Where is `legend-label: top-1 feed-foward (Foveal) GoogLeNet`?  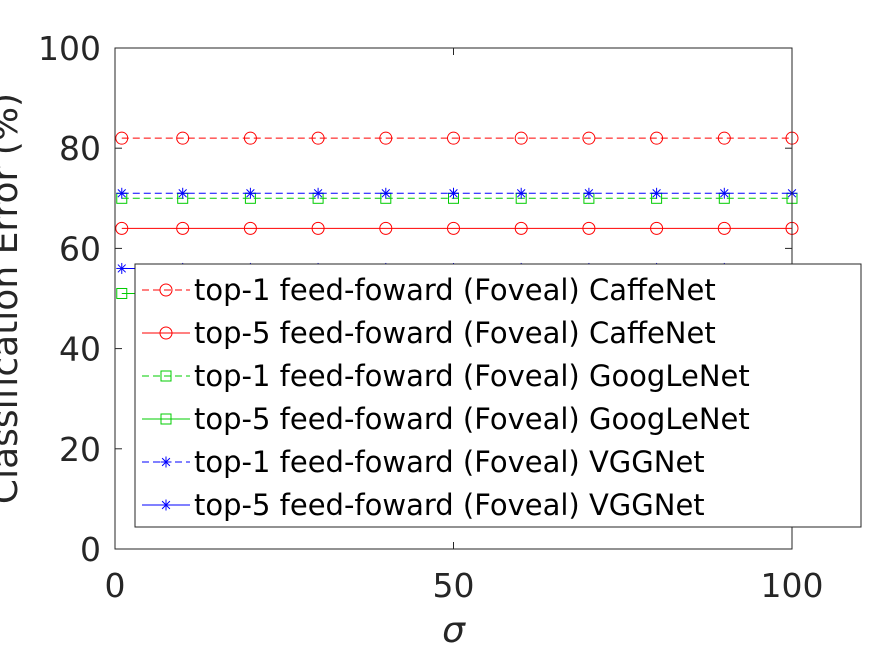
legend-label: top-1 feed-foward (Foveal) GoogLeNet is located at coordinates (472, 376).